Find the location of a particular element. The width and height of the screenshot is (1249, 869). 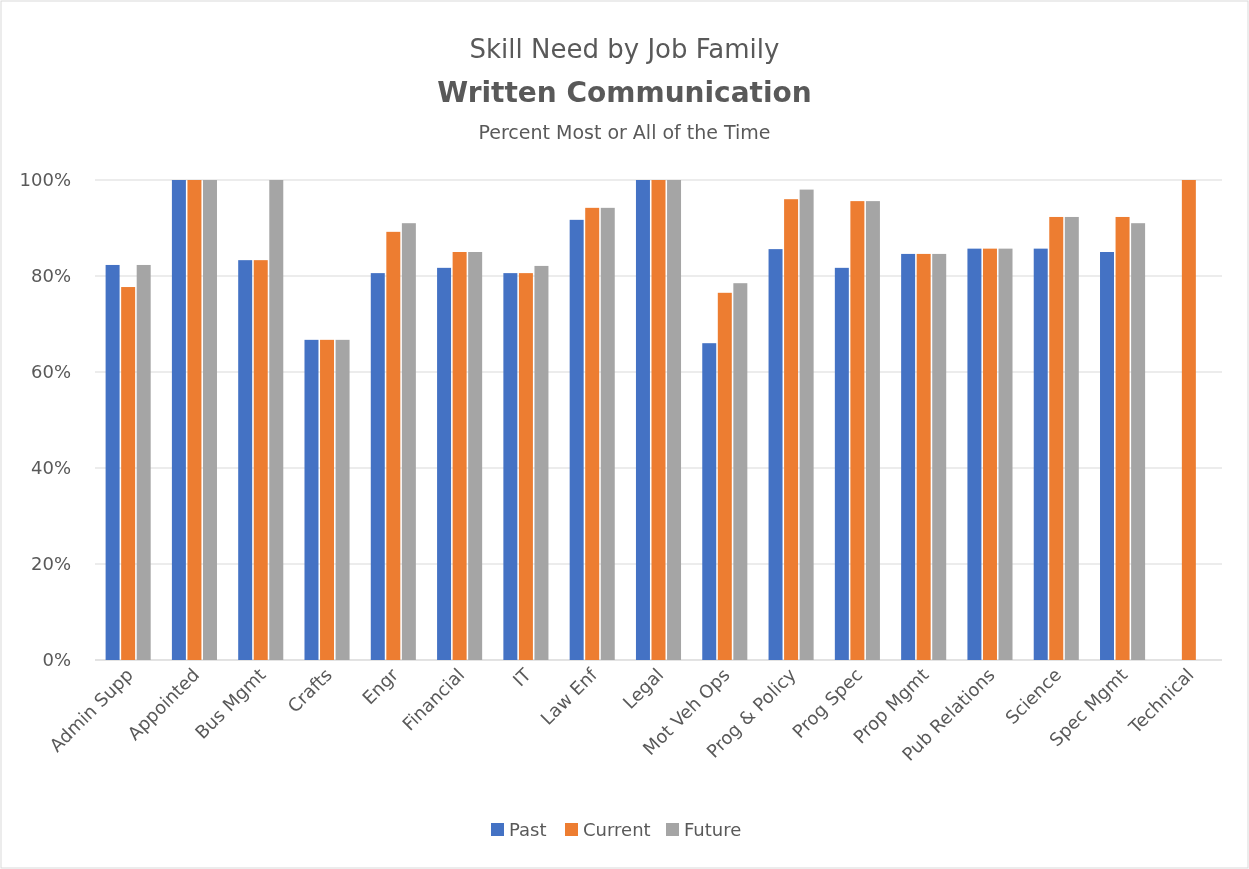

y-tick-label: 80% is located at coordinates (50, 276).